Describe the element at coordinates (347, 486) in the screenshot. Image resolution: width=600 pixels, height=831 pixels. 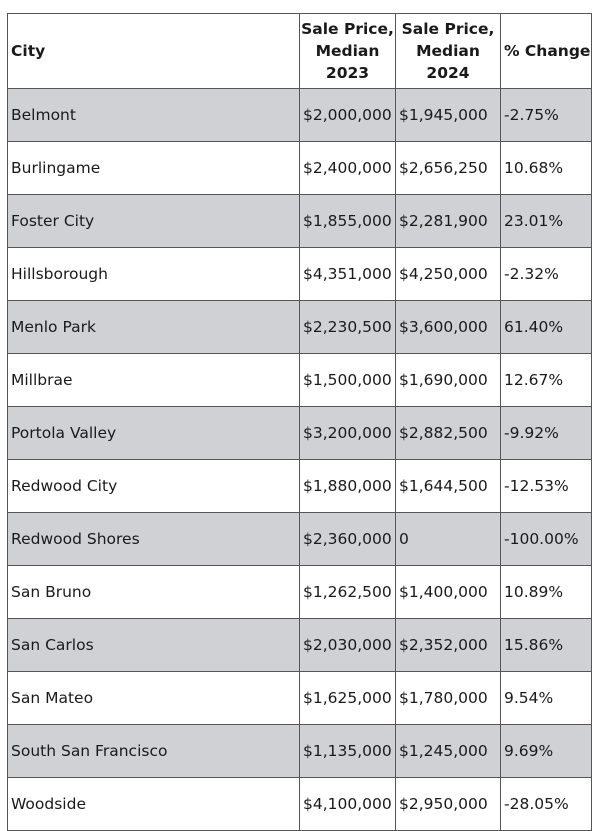
I see `price-2023-cell: $1,880,000` at that location.